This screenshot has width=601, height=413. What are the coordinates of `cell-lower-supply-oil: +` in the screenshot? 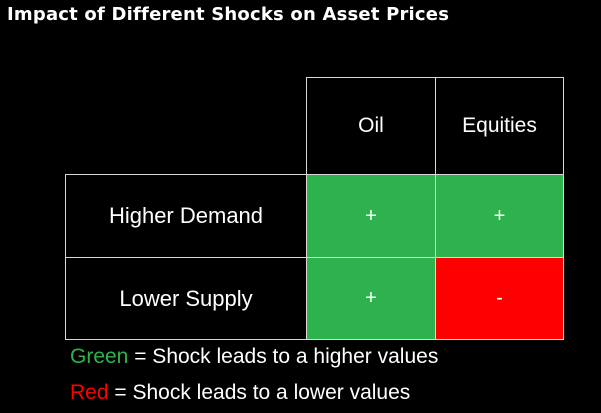 It's located at (371, 298).